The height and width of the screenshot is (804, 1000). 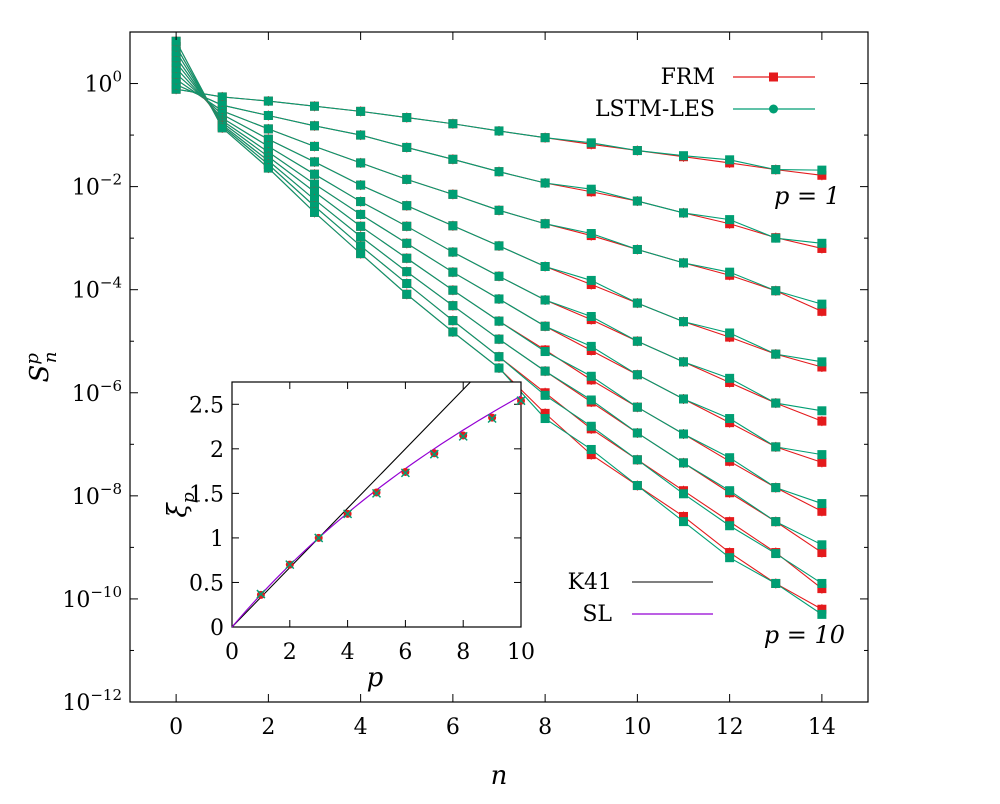 What do you see at coordinates (92, 701) in the screenshot?
I see `y-tick-label: 10⁻¹²` at bounding box center [92, 701].